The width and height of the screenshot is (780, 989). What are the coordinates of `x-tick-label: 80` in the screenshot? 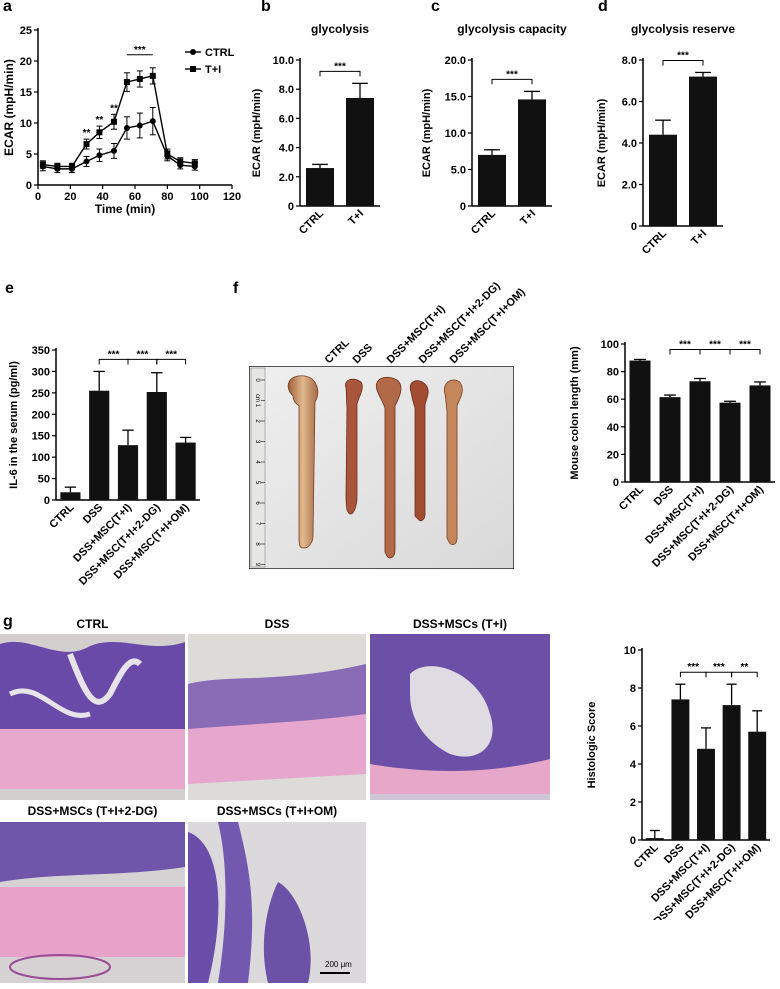 It's located at (167, 197).